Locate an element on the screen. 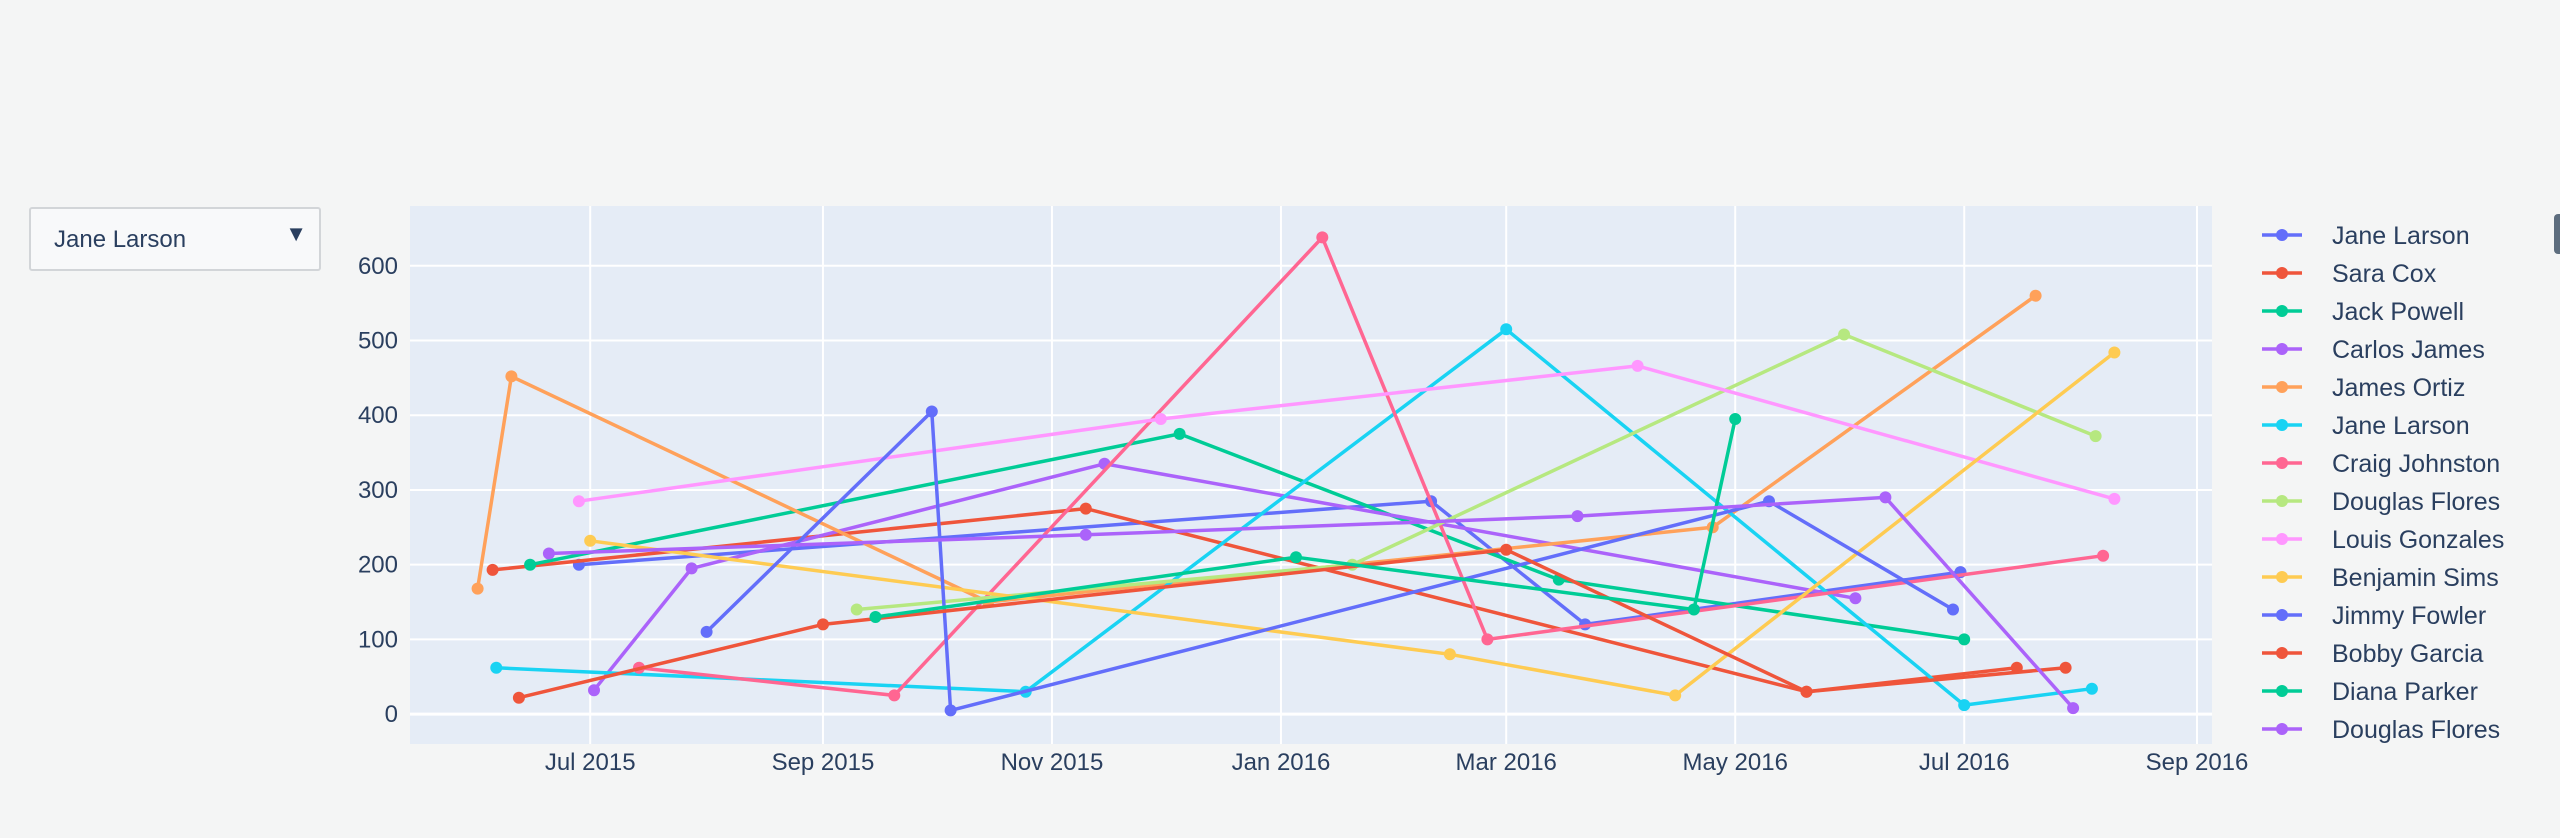 The height and width of the screenshot is (838, 2560). legend-item: Jimmy Fowler is located at coordinates (2374, 616).